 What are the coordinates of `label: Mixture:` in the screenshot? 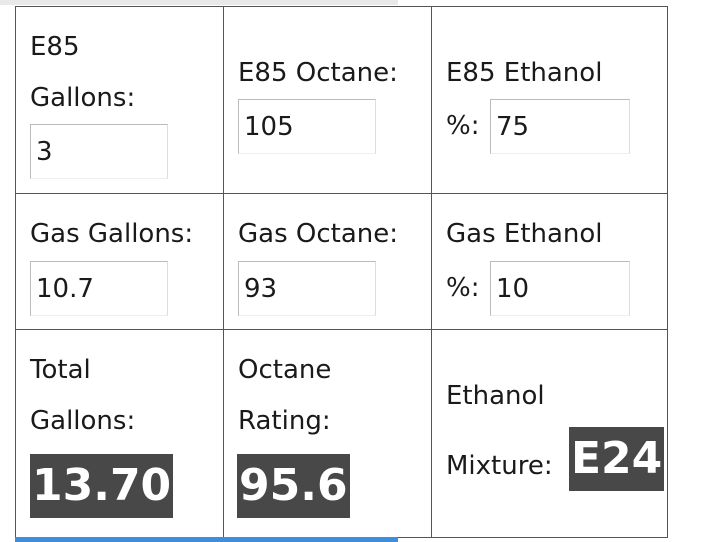 It's located at (499, 466).